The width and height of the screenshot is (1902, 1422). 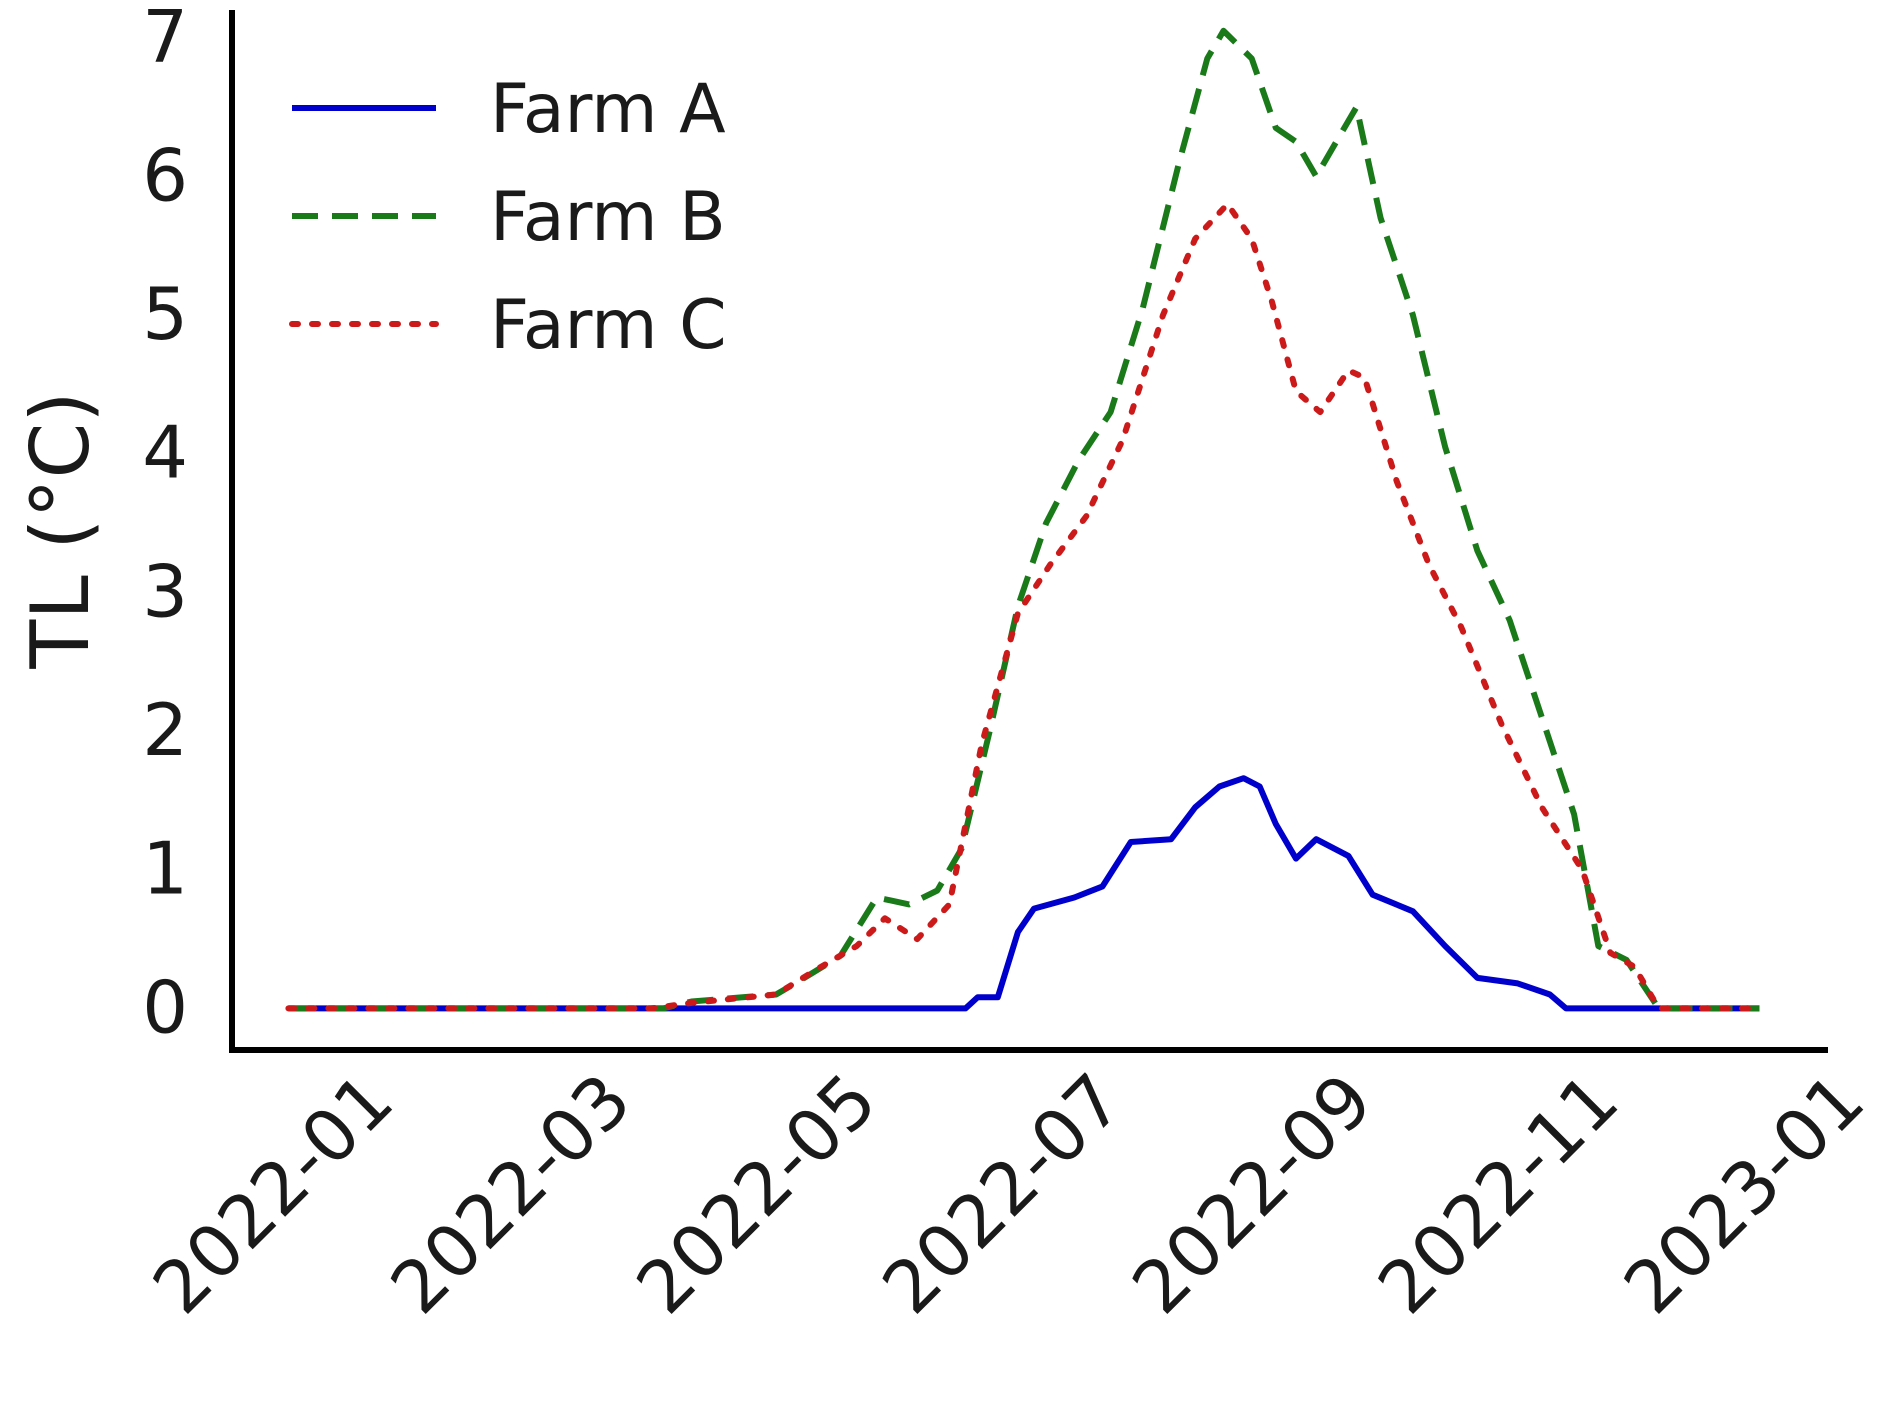 I want to click on x-tick-label: 2022-07, so click(x=1002, y=1194).